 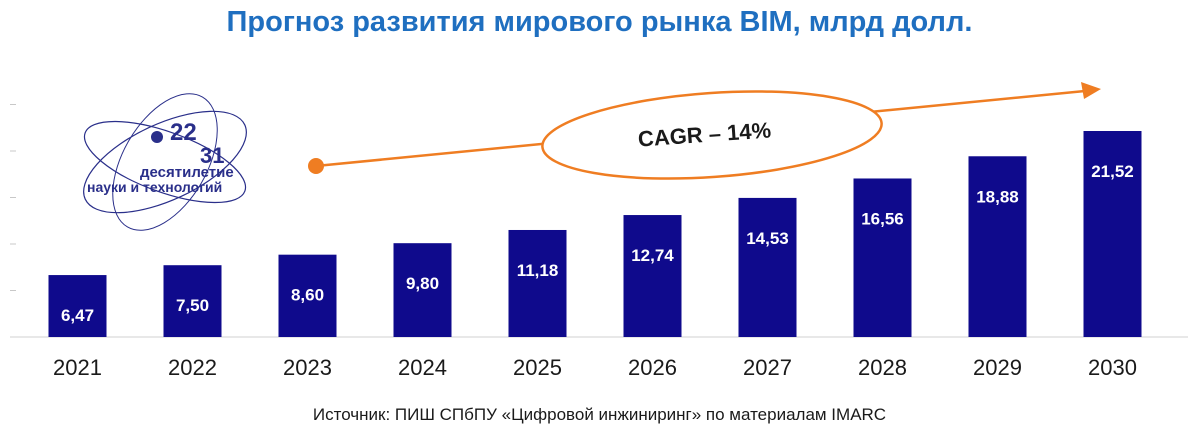 I want to click on logo-line-1: десятилетие, so click(x=187, y=172).